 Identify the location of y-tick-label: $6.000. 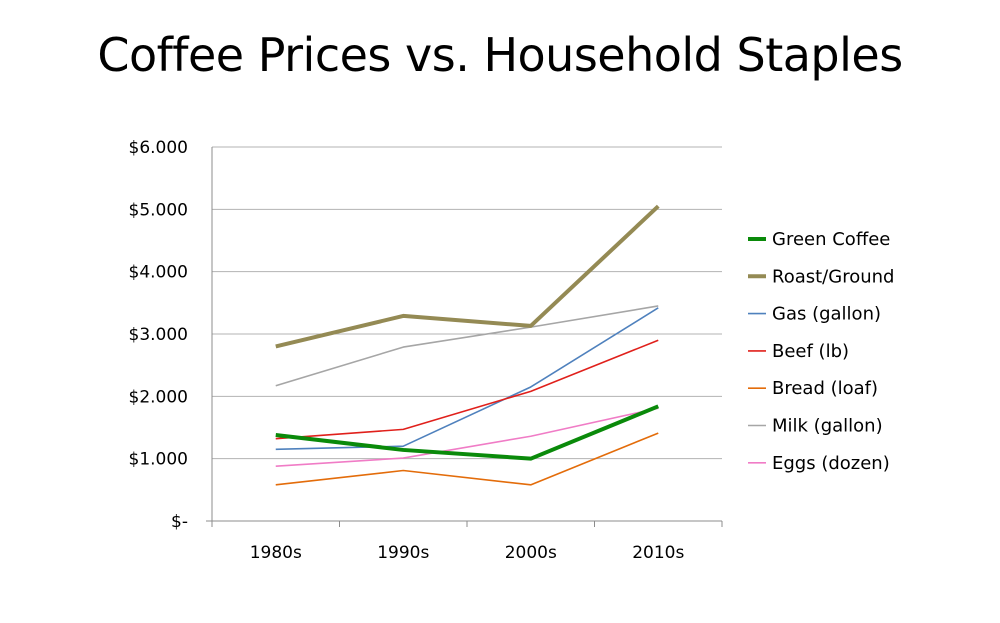
(158, 148).